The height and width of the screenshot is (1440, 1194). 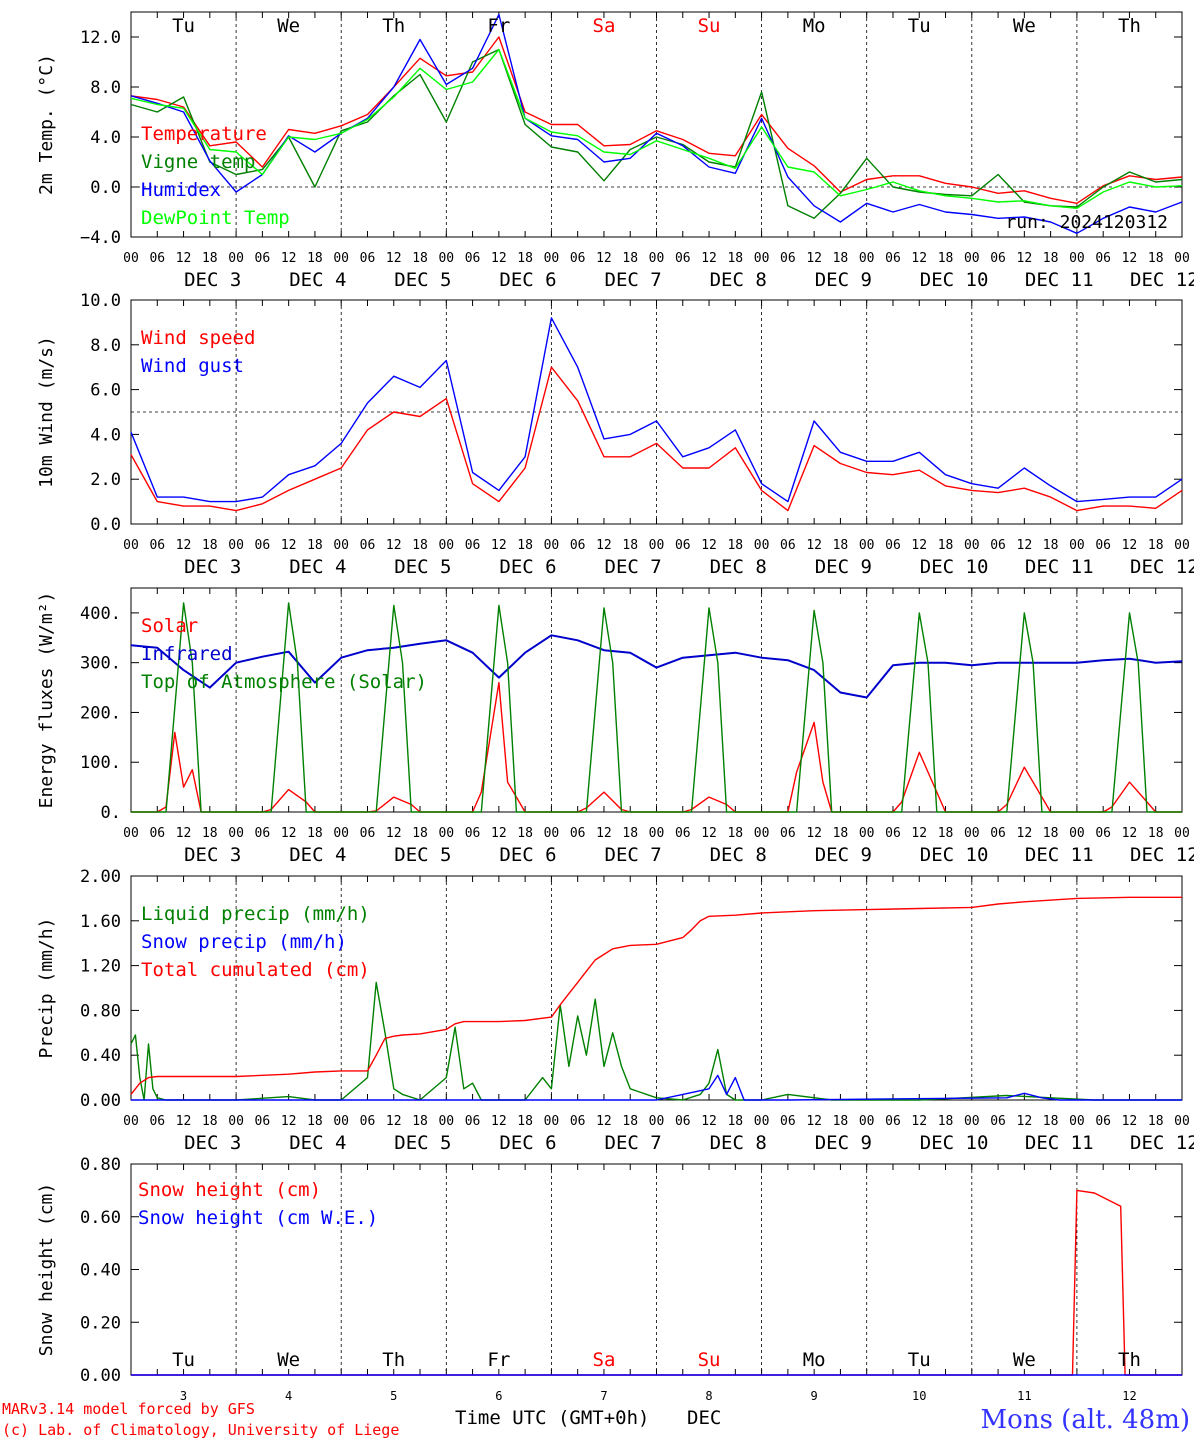 What do you see at coordinates (393, 1396) in the screenshot?
I see `day-number-label: 5` at bounding box center [393, 1396].